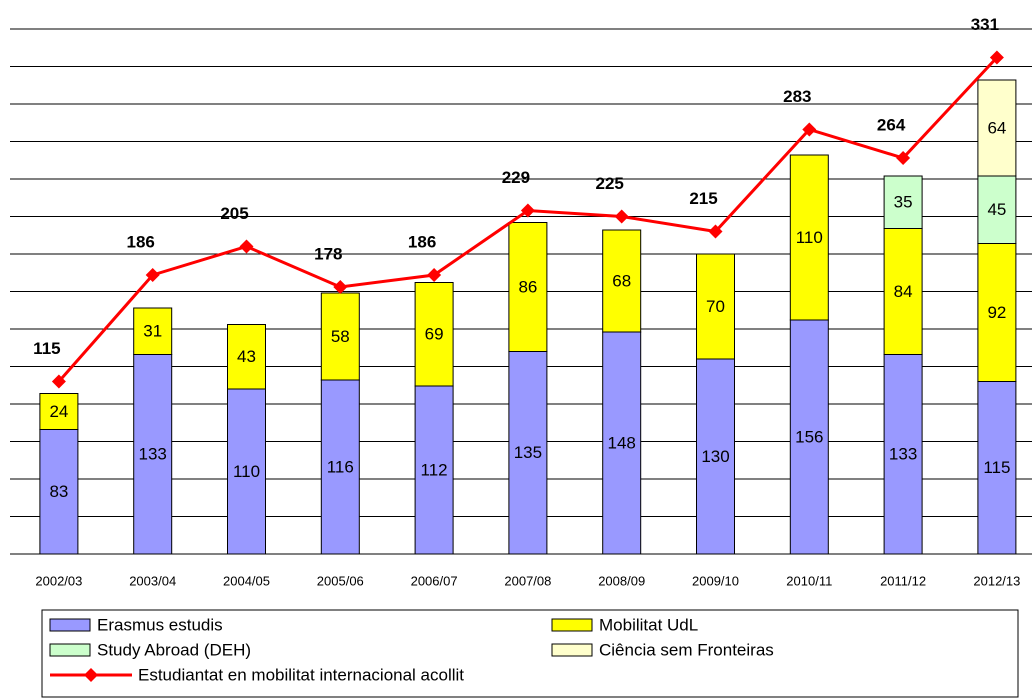 The image size is (1034, 699). Describe the element at coordinates (160, 624) in the screenshot. I see `legend-label: Erasmus estudis` at that location.